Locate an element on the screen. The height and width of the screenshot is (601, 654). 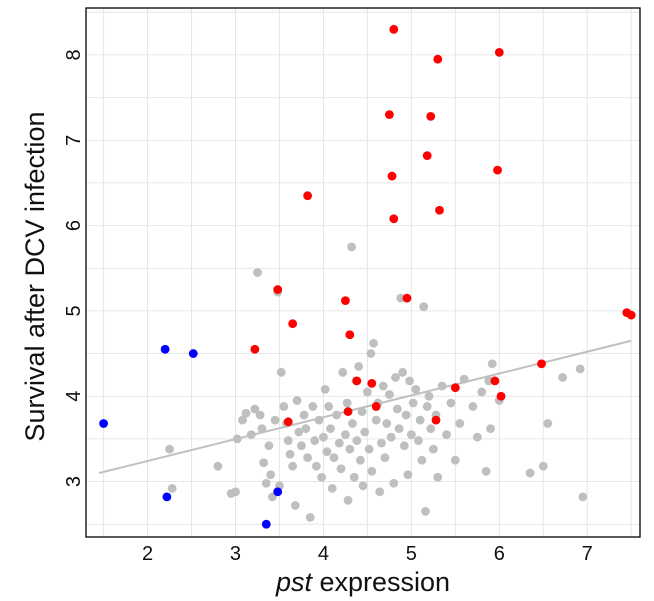
x-axis-title: pst expression is located at coordinates (362, 582).